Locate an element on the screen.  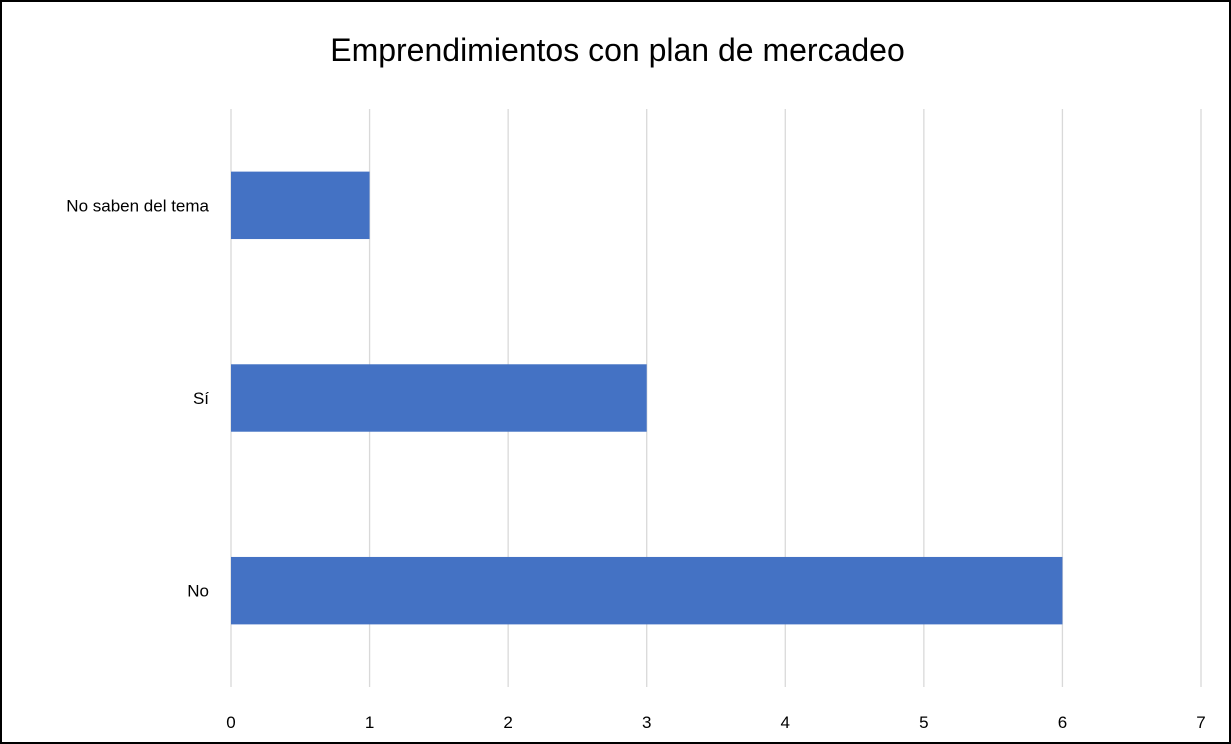
category-label: No is located at coordinates (198, 591).